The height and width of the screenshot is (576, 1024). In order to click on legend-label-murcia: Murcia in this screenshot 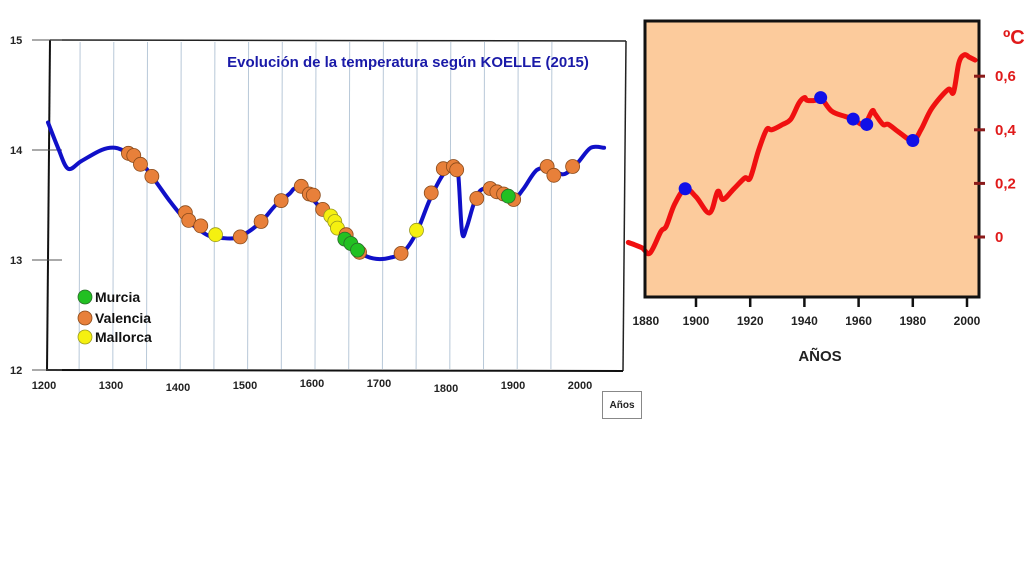, I will do `click(117, 297)`.